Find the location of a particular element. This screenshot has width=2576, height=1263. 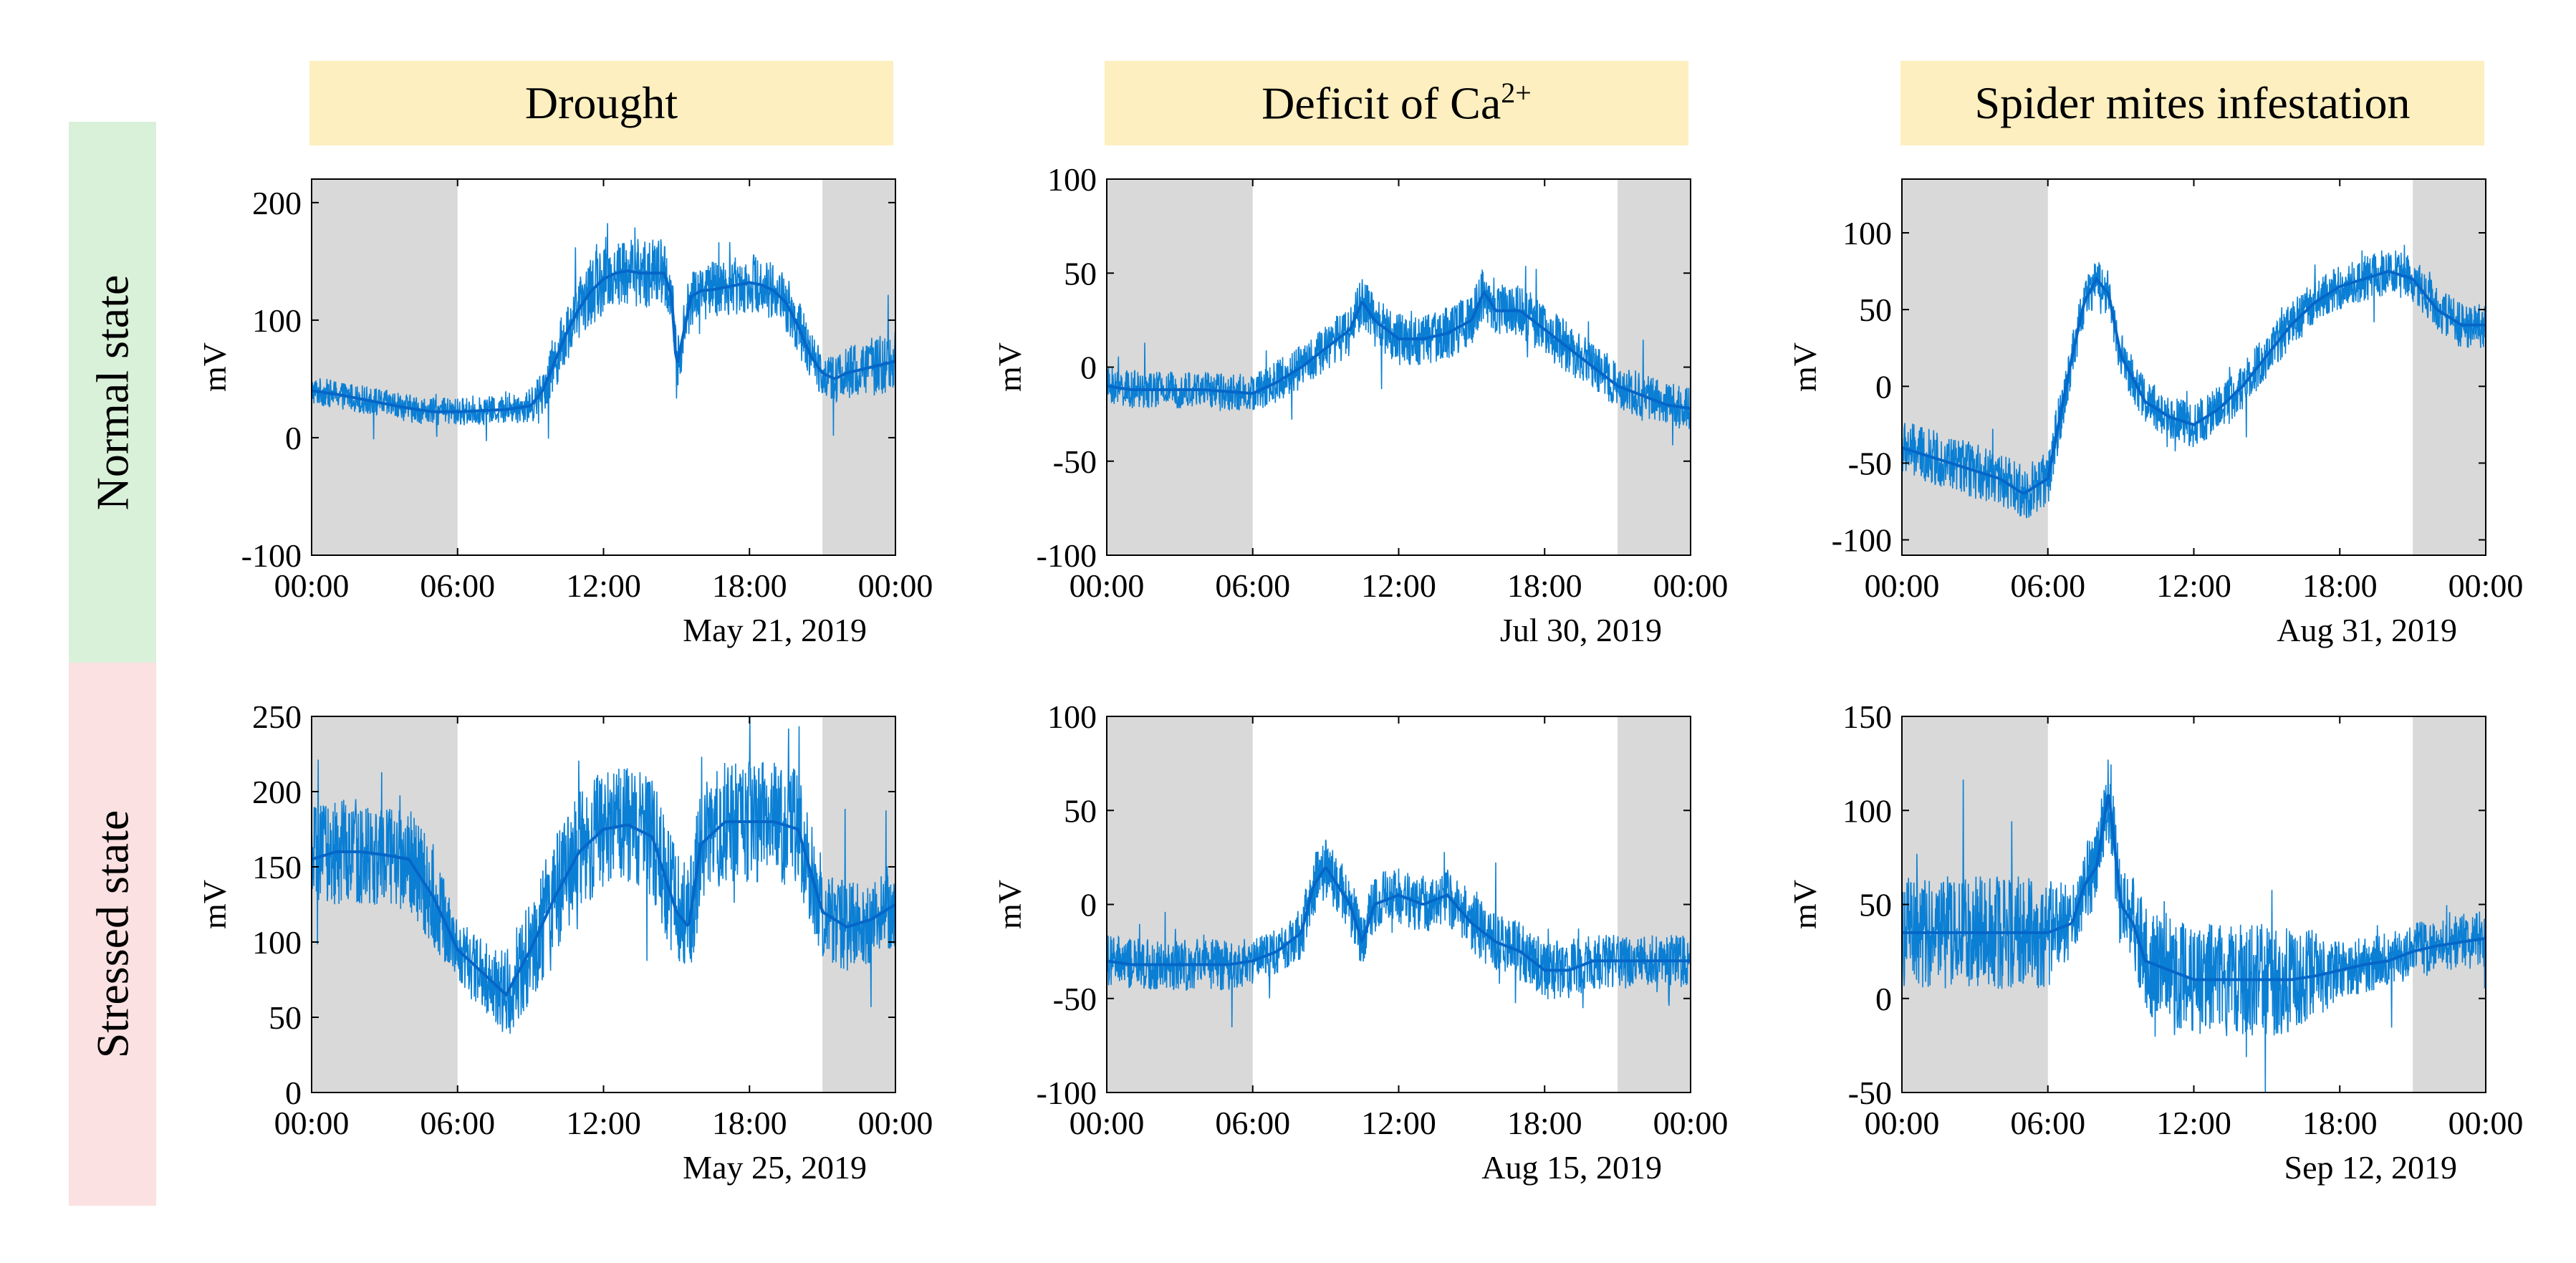

row-header-normal: Normal state is located at coordinates (112, 393).